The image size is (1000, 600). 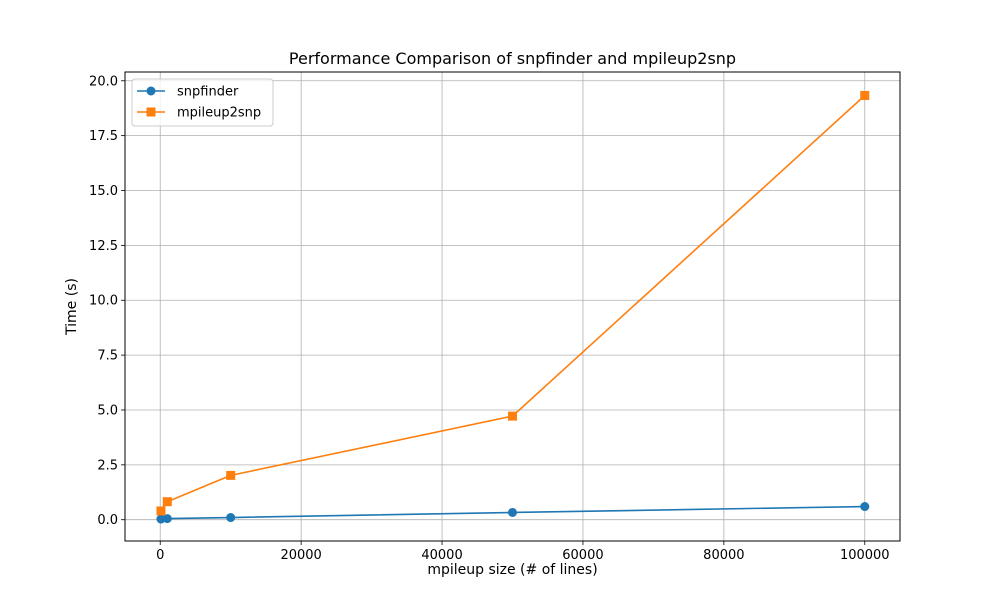 I want to click on y-tick-label: 12.5, so click(x=103, y=246).